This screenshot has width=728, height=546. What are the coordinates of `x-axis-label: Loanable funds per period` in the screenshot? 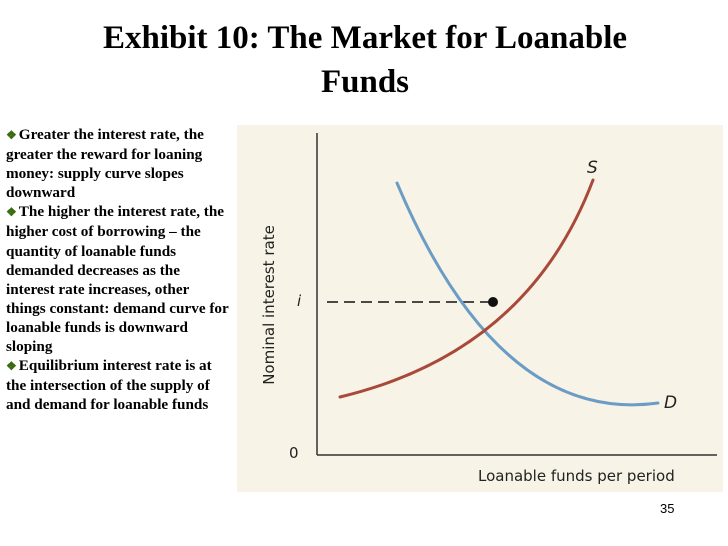 It's located at (576, 476).